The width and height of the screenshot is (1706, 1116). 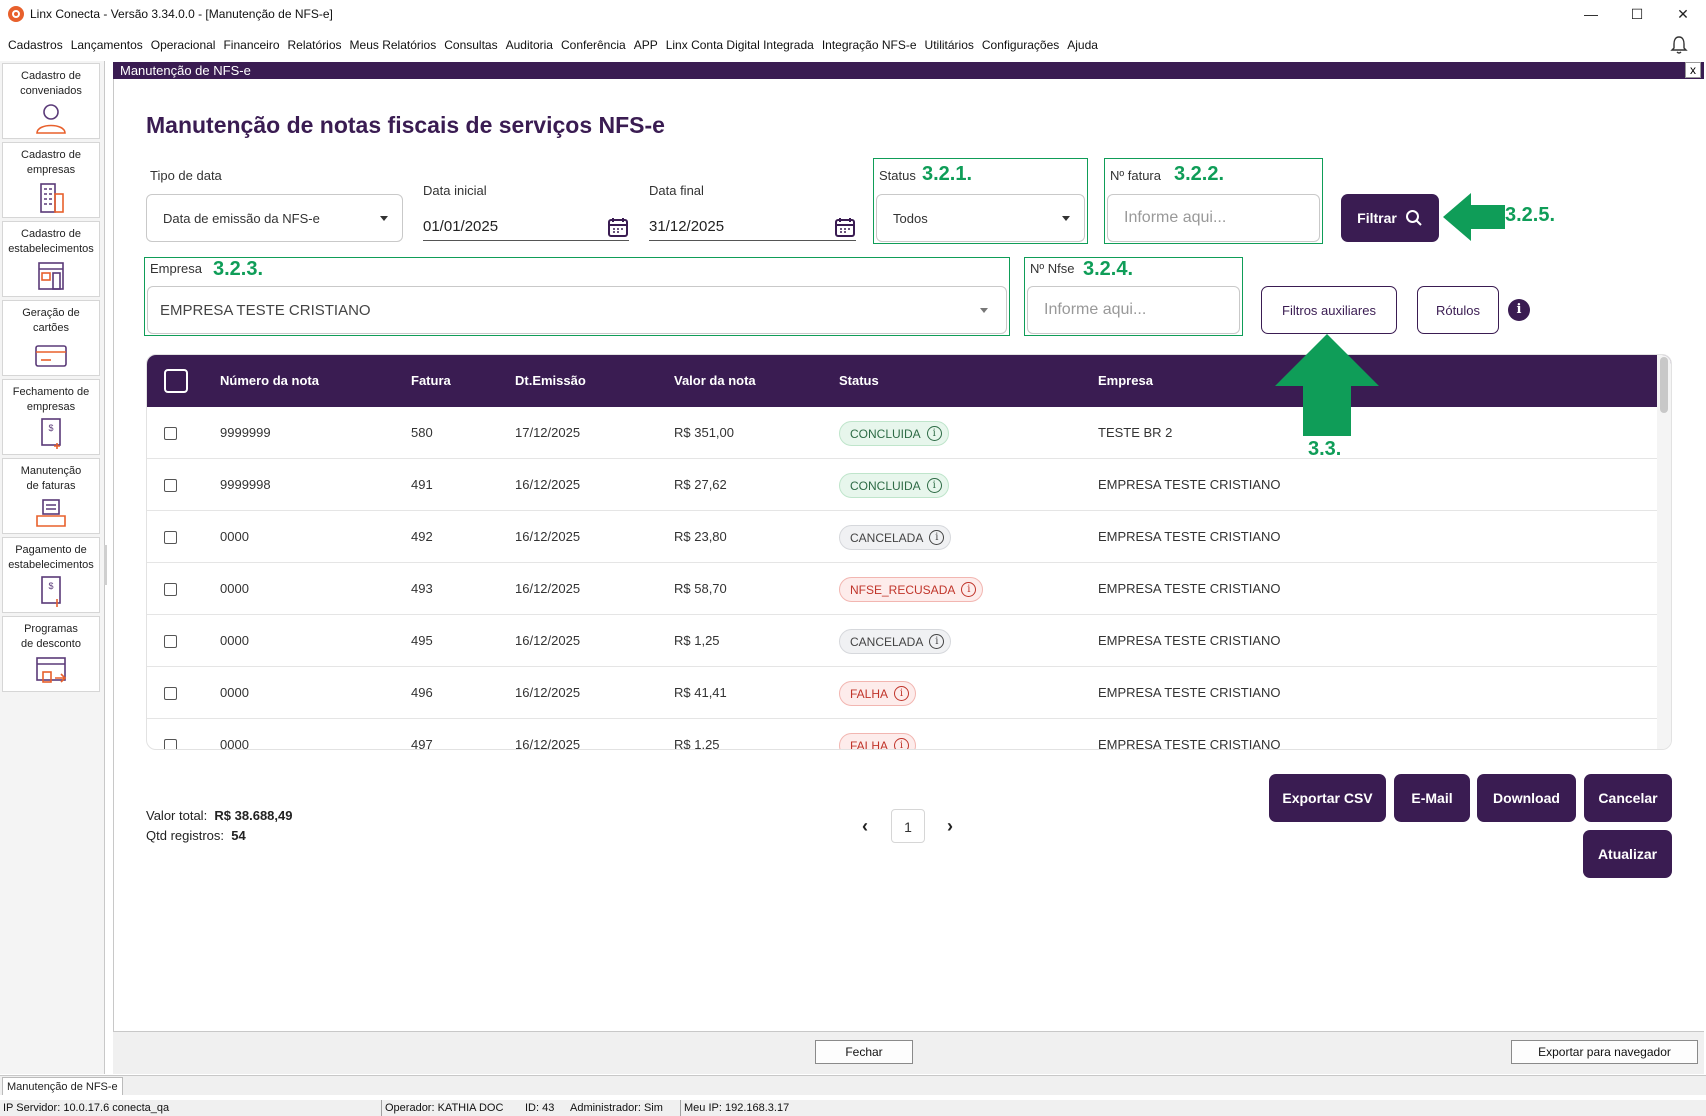 What do you see at coordinates (1683, 13) in the screenshot?
I see `close-window-button: ✕` at bounding box center [1683, 13].